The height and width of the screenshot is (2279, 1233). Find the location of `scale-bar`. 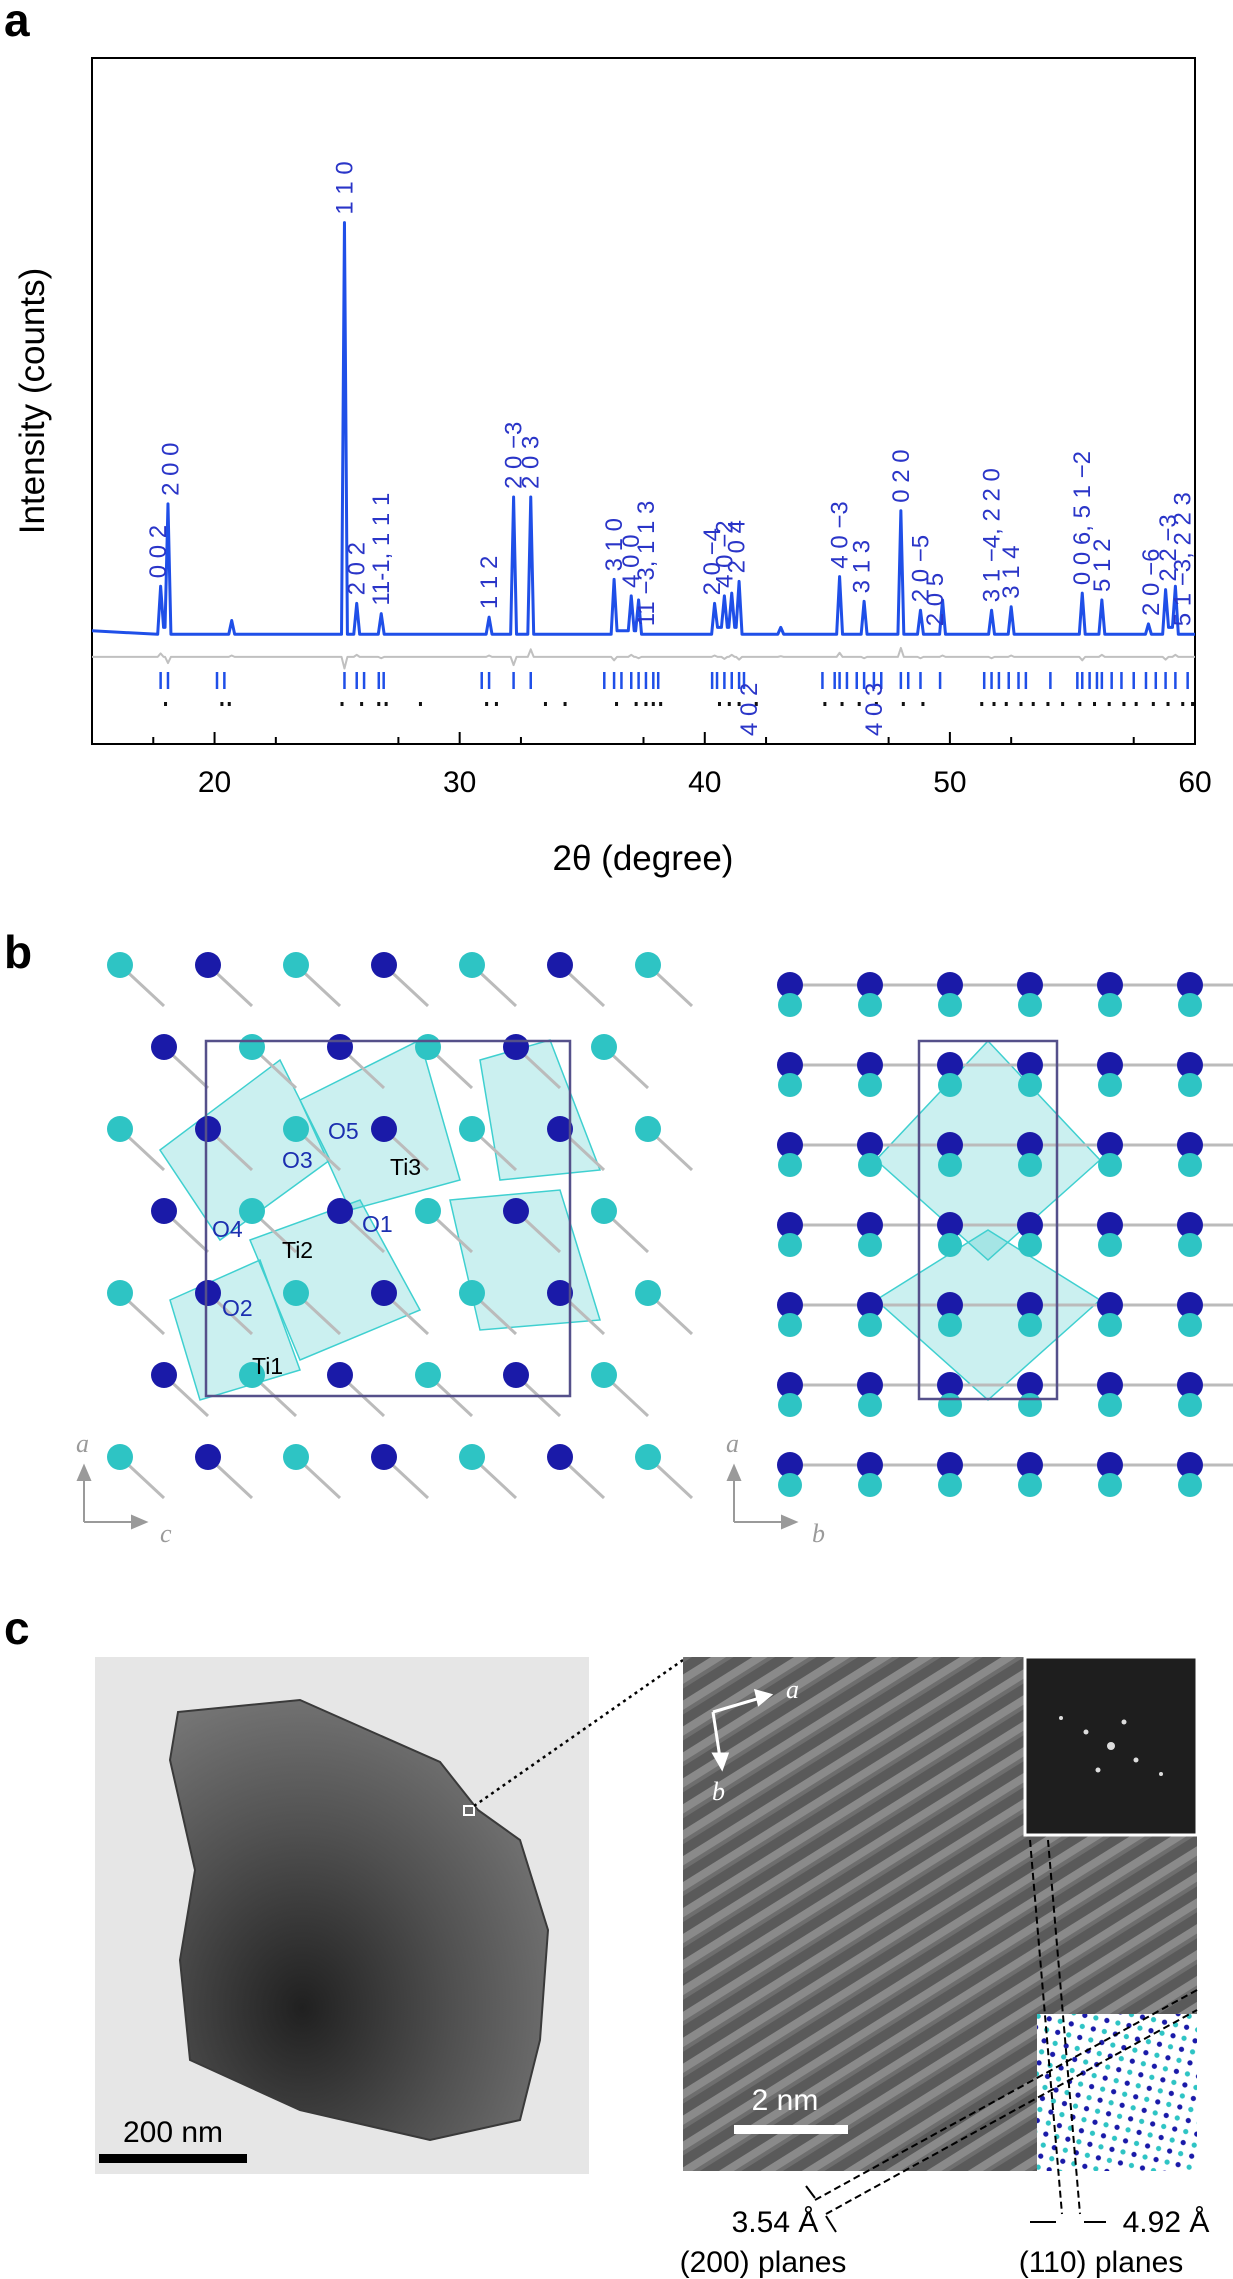

scale-bar is located at coordinates (173, 2158).